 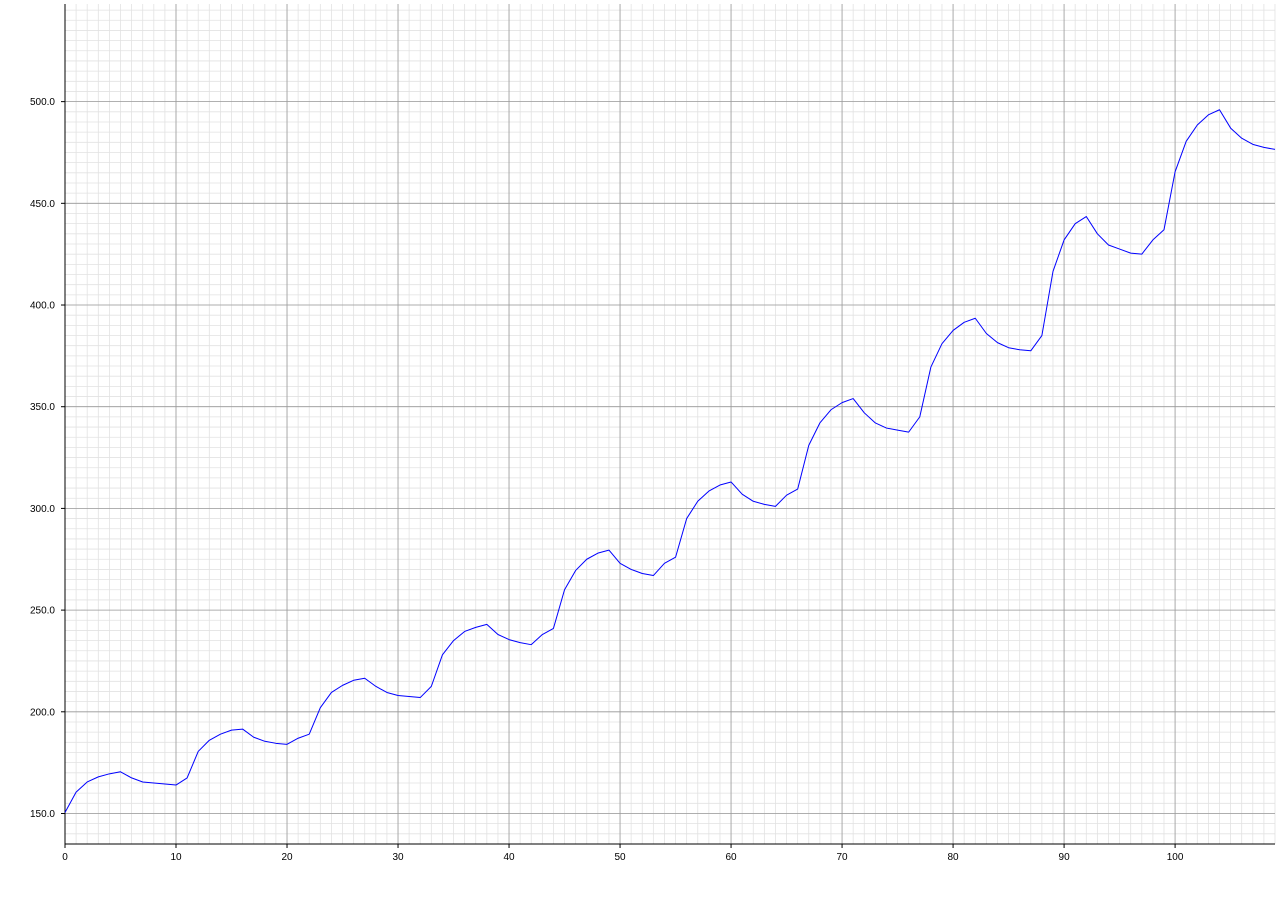 I want to click on y-tick-label: 300.0, so click(x=42, y=509).